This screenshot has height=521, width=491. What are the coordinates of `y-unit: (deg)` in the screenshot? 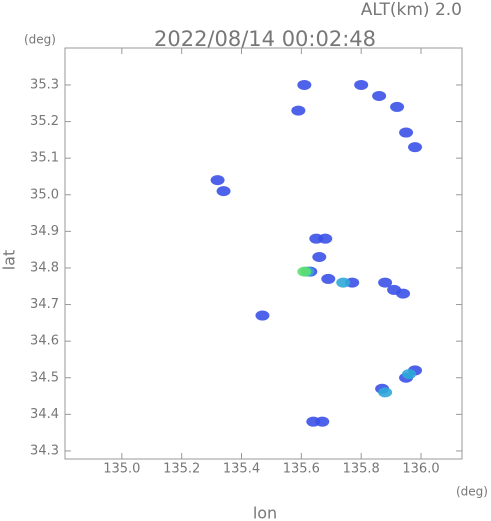 It's located at (40, 40).